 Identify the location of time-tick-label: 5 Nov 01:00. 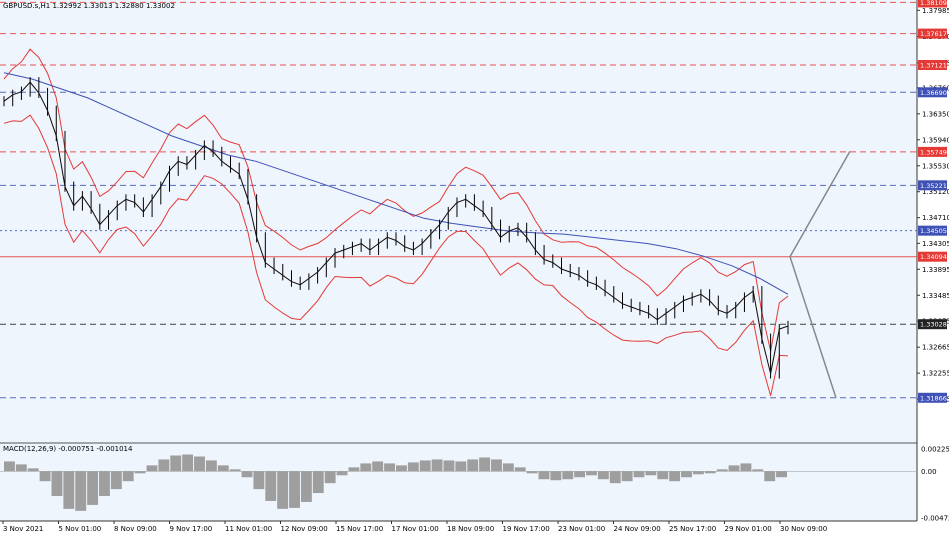
(80, 529).